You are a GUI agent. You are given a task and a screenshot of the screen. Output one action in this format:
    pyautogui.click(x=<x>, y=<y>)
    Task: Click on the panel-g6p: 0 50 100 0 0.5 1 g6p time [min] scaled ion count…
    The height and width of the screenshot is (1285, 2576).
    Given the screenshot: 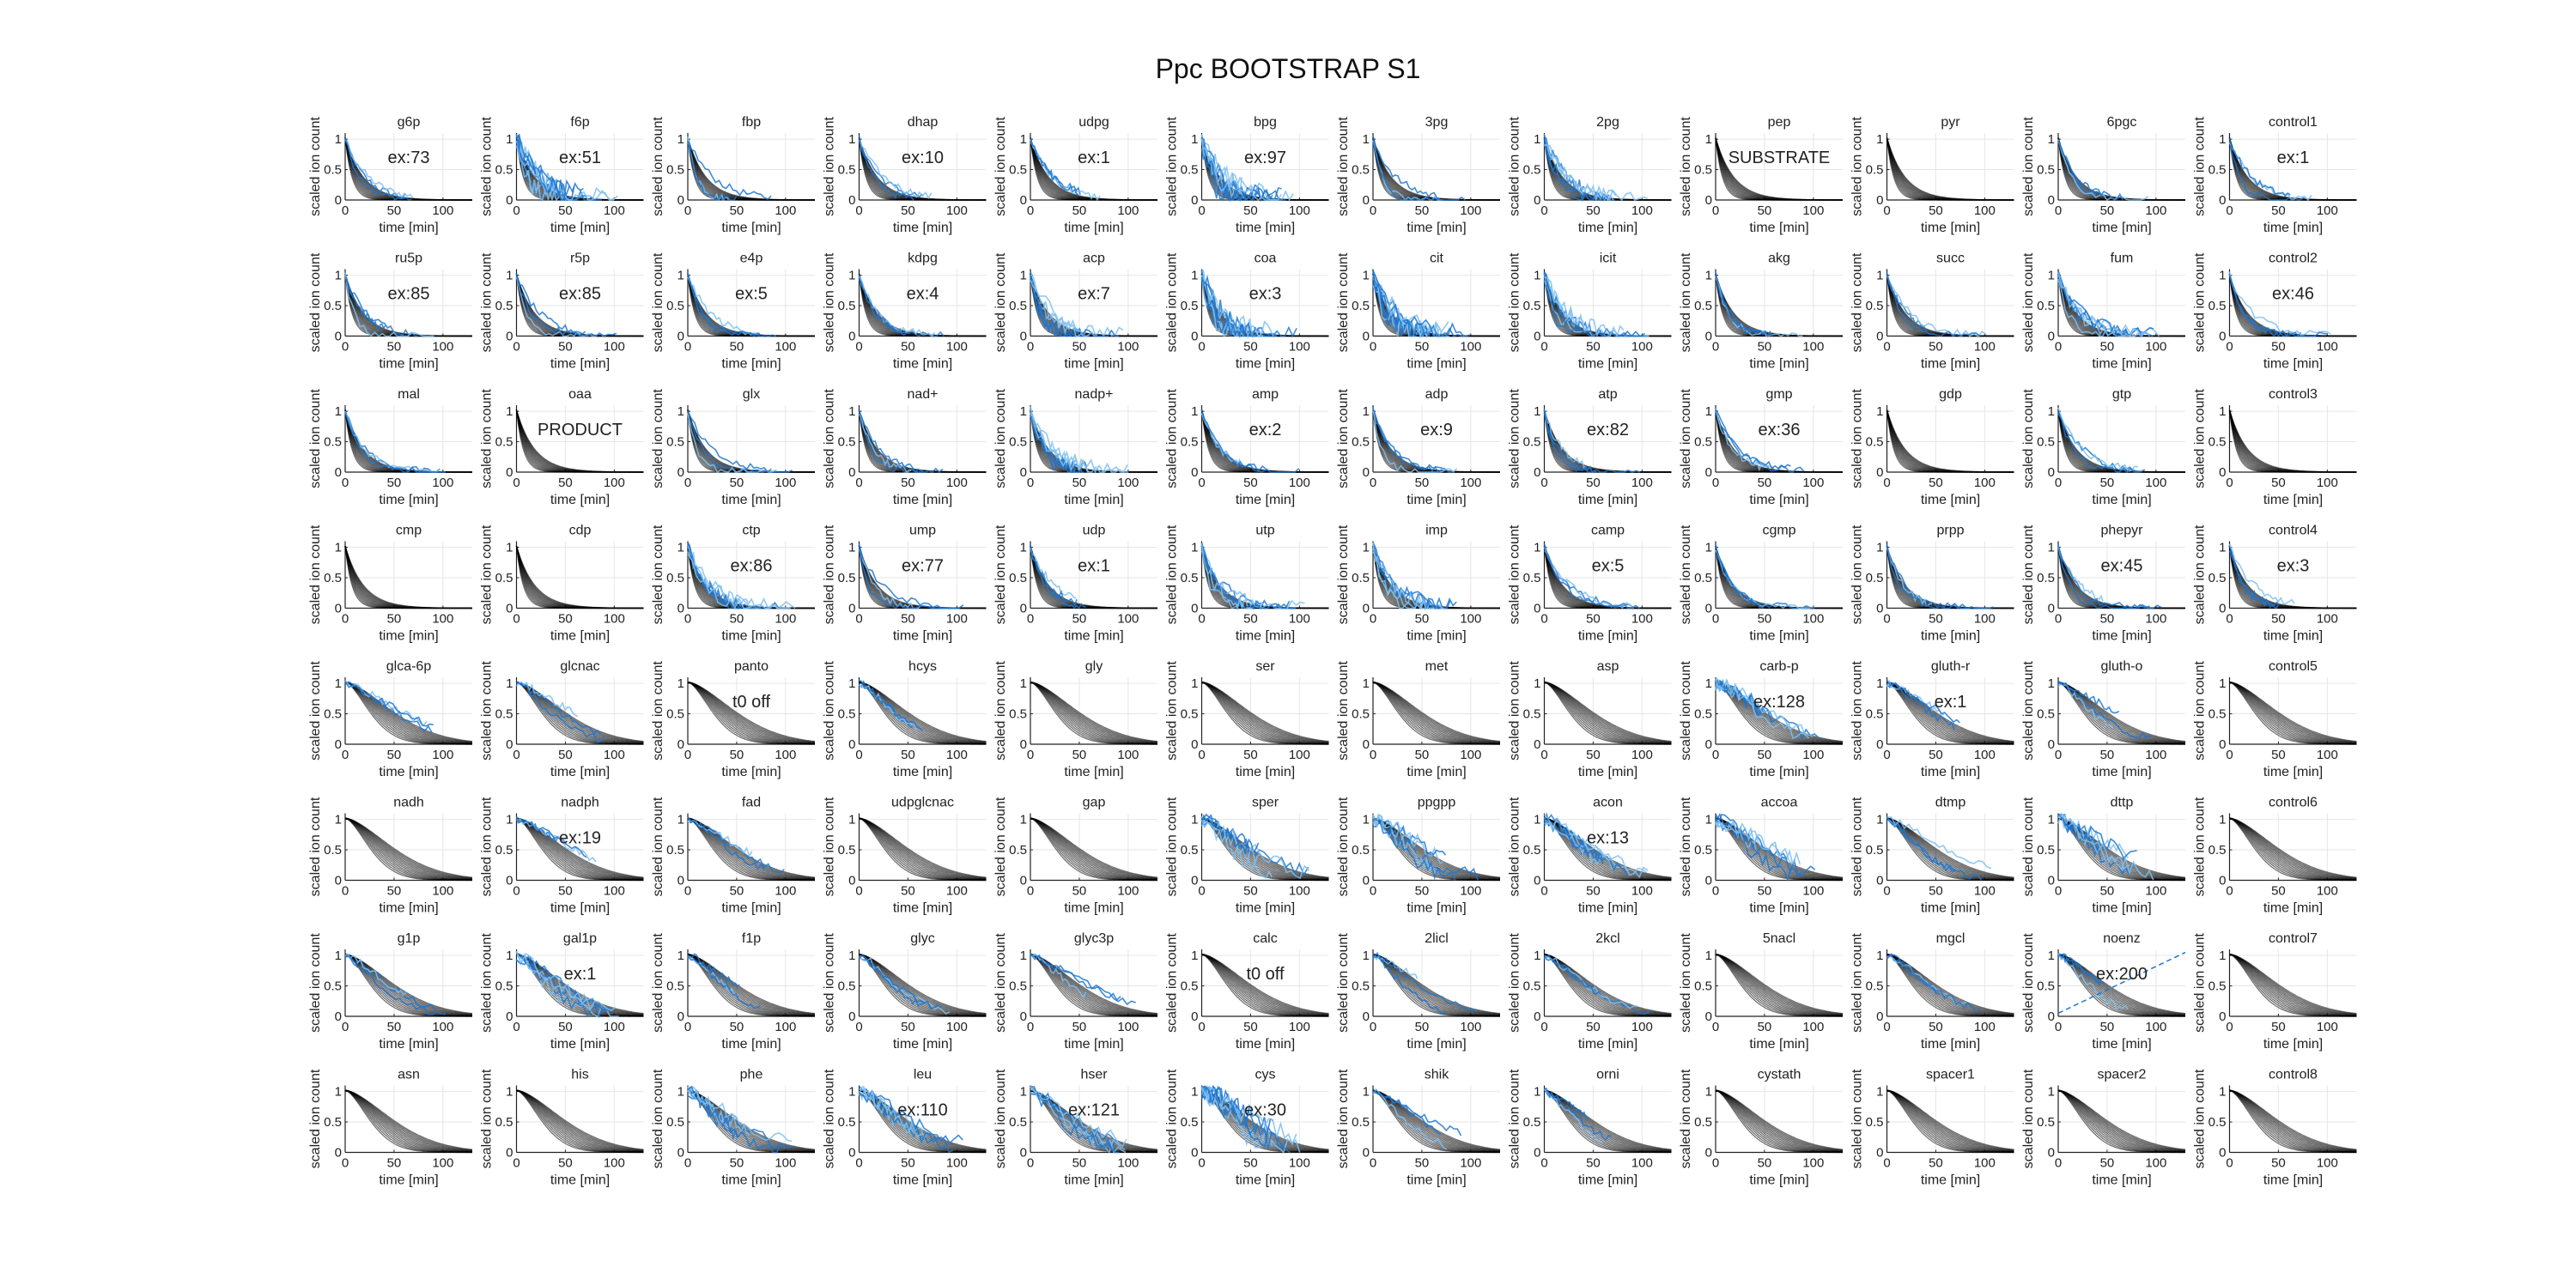 What is the action you would take?
    pyautogui.click(x=390, y=175)
    